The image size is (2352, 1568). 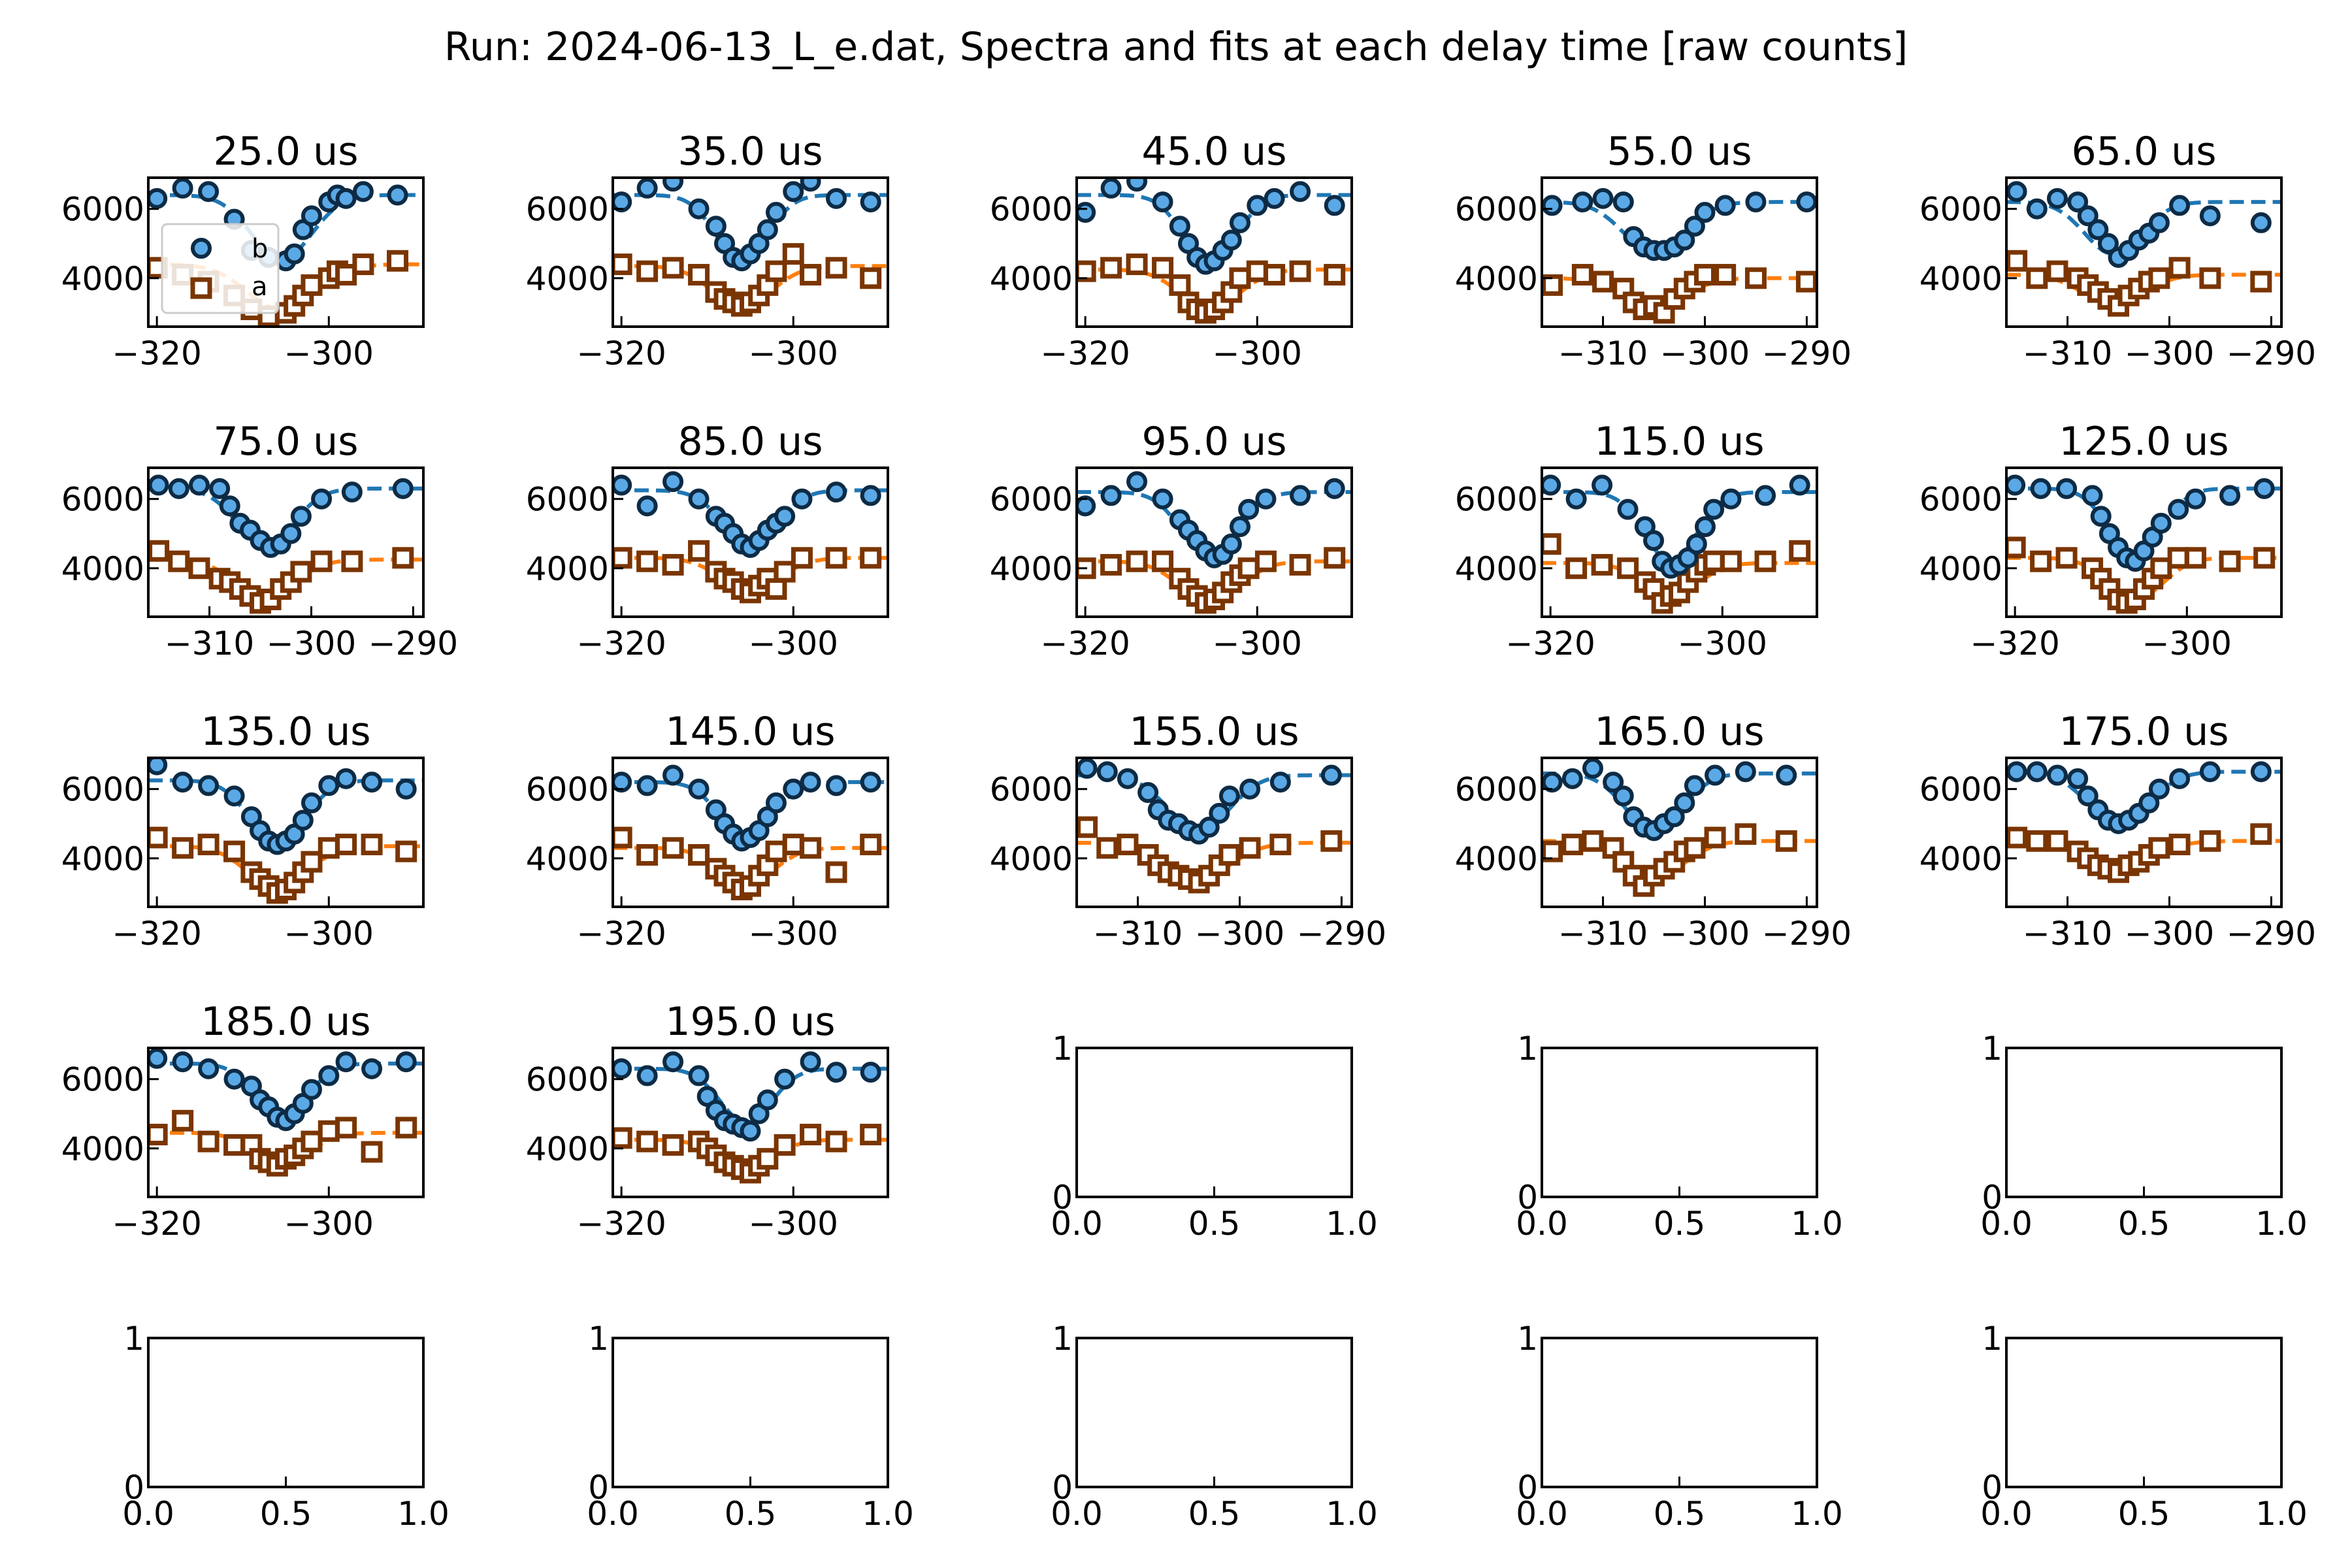 What do you see at coordinates (1214, 151) in the screenshot?
I see `subplot-title: 45.0 us` at bounding box center [1214, 151].